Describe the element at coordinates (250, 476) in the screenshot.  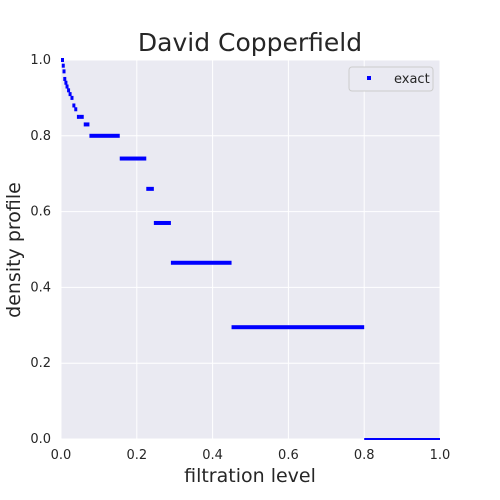
I see `x-axis-label: filtration level` at that location.